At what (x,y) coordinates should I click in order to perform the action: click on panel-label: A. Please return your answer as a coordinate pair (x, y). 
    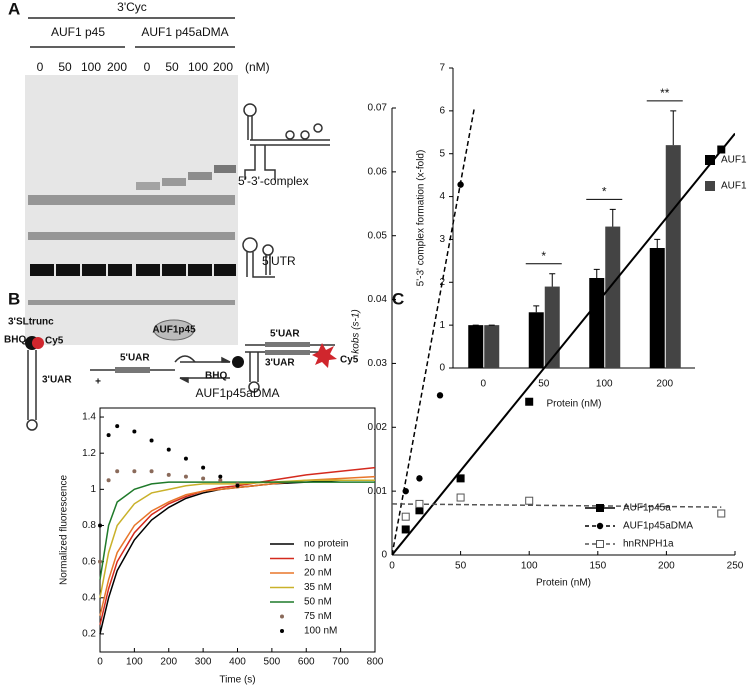
    Looking at the image, I should click on (14, 9).